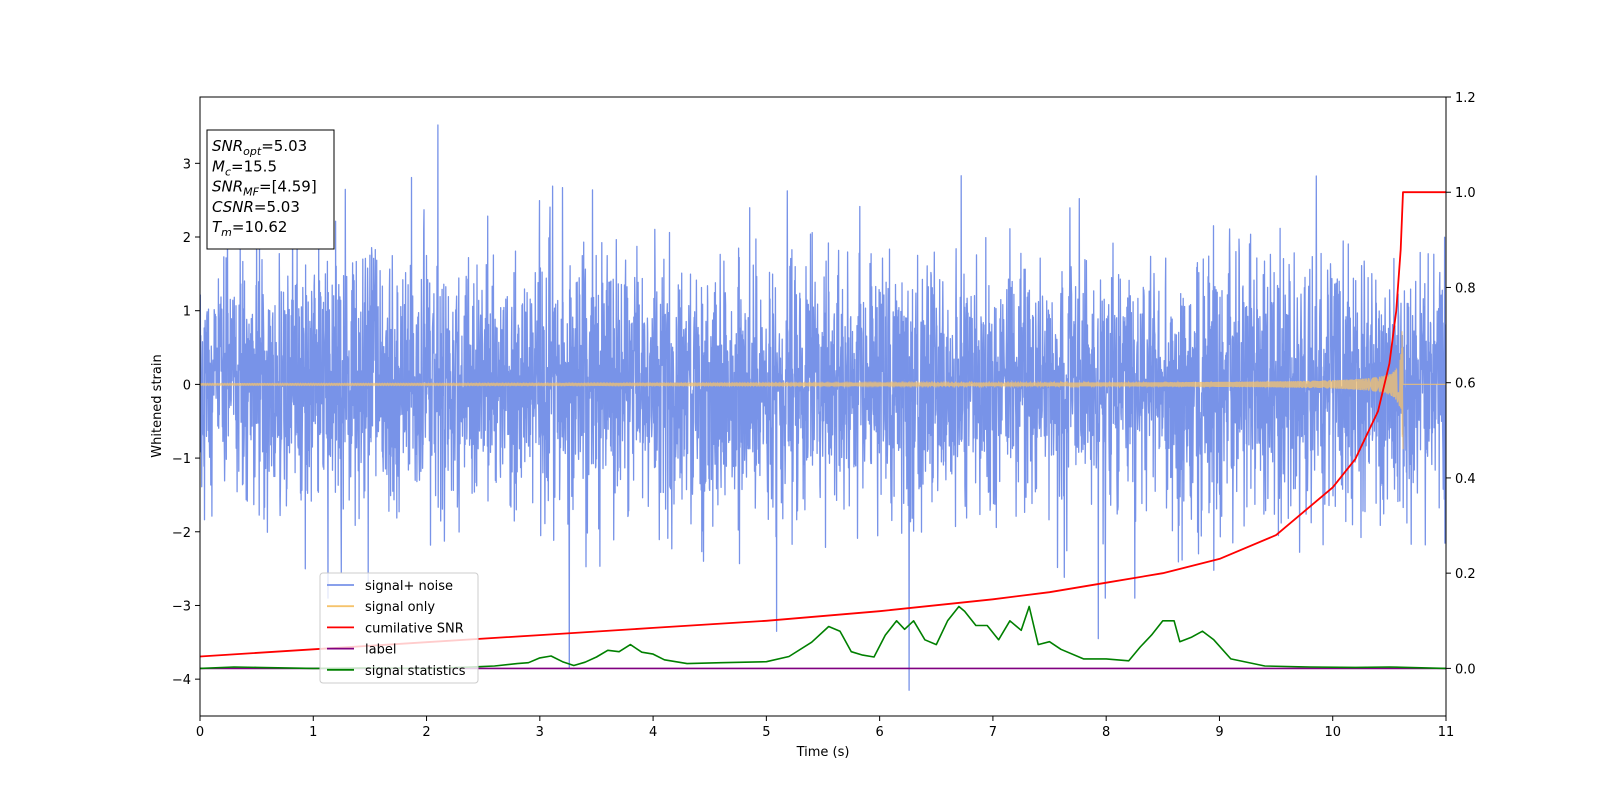  What do you see at coordinates (200, 732) in the screenshot?
I see `x-tick-label: 0` at bounding box center [200, 732].